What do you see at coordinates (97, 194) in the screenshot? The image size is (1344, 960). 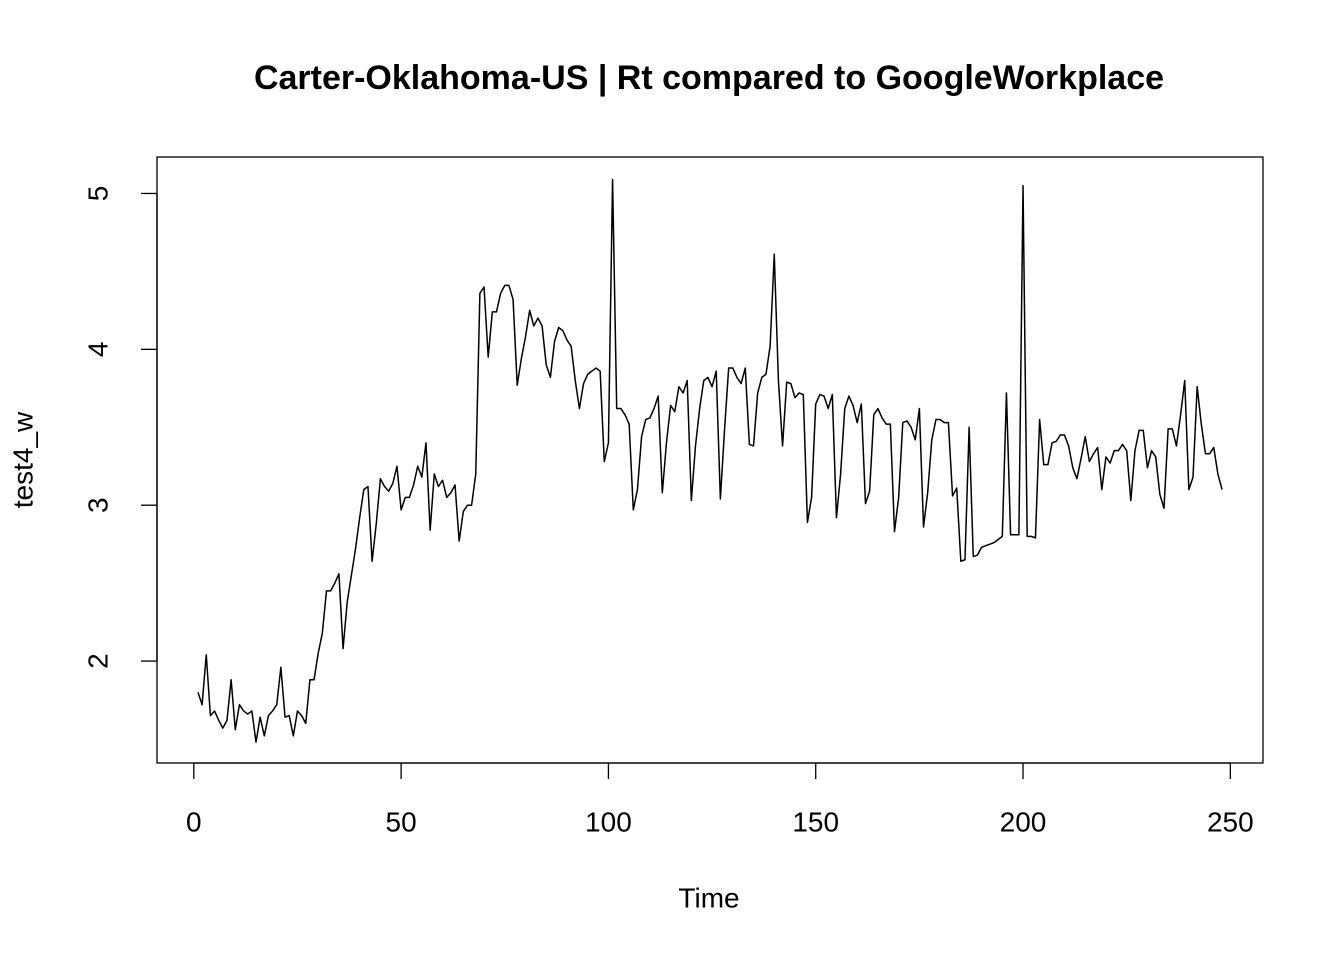 I see `y-tick-label: 5` at bounding box center [97, 194].